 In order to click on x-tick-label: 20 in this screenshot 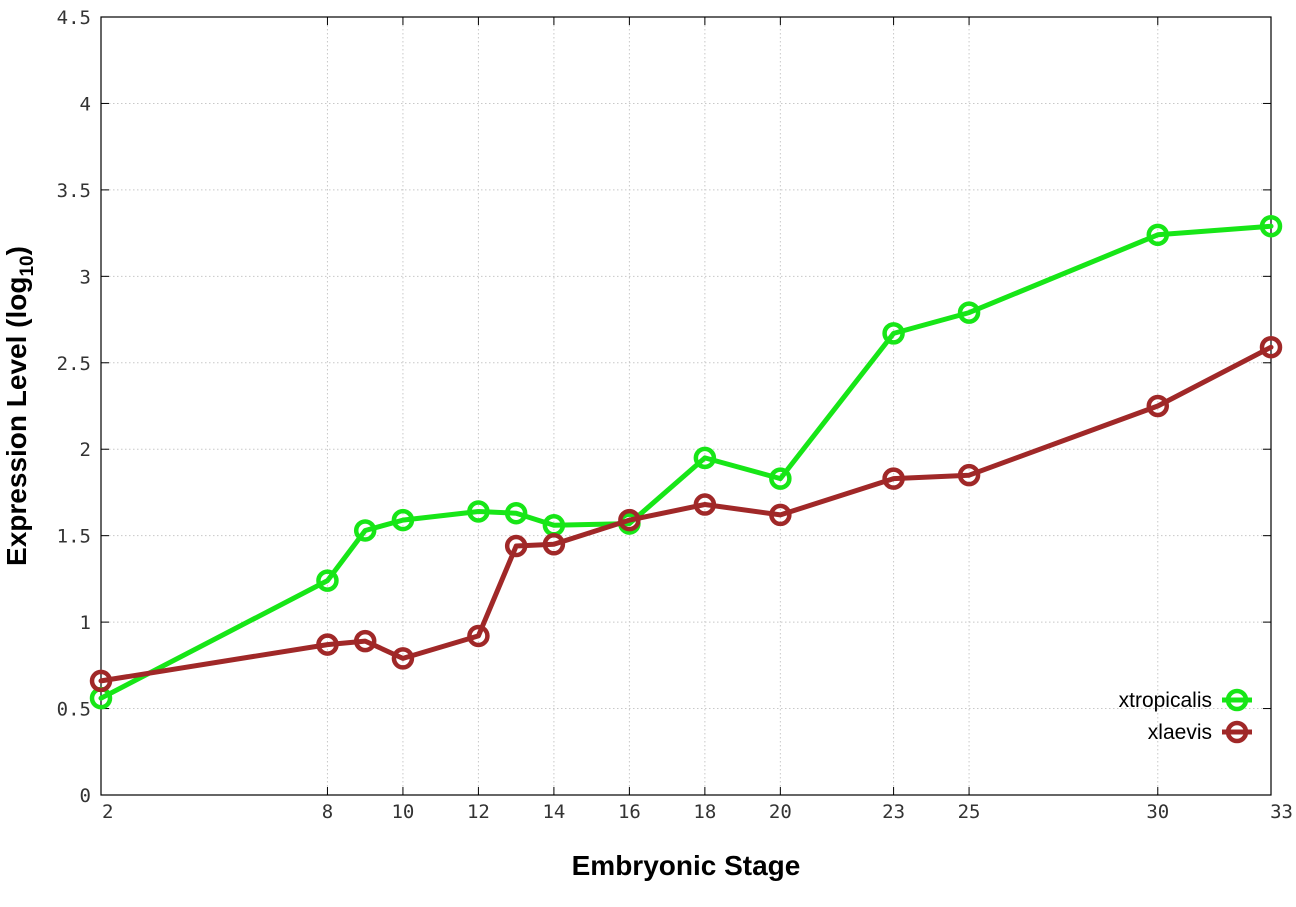, I will do `click(780, 812)`.